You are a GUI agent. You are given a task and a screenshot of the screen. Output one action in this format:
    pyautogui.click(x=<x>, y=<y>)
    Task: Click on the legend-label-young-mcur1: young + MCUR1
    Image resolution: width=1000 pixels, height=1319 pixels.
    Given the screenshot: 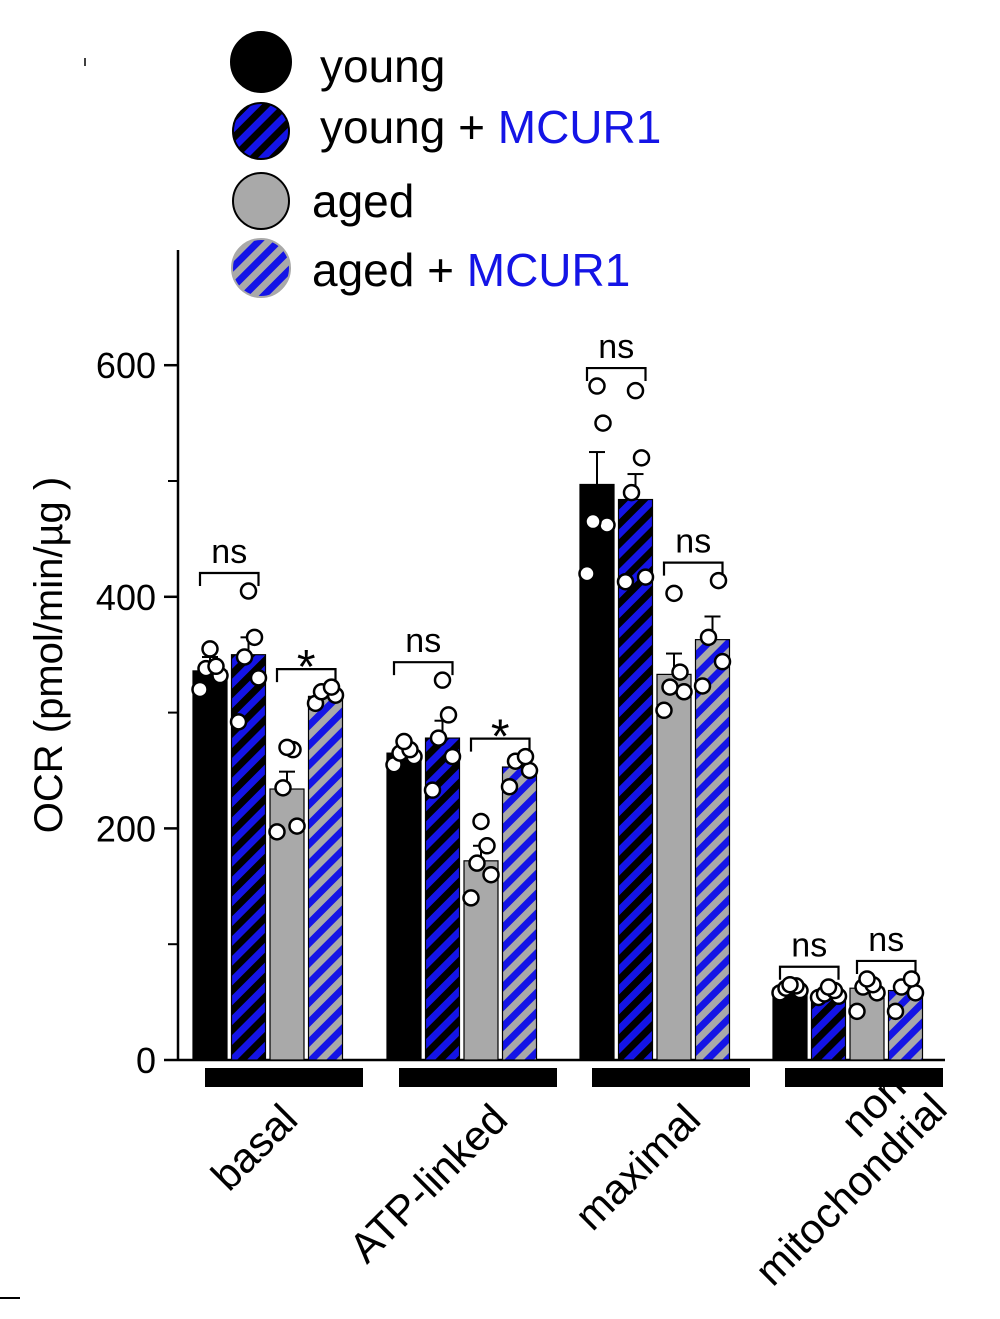 What is the action you would take?
    pyautogui.click(x=490, y=127)
    